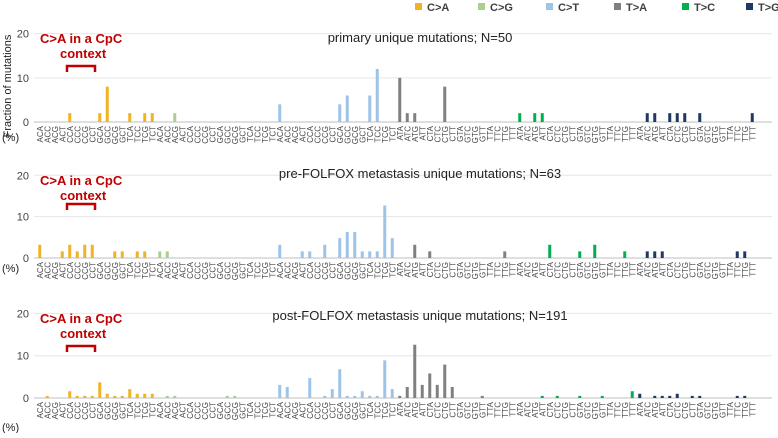  Describe the element at coordinates (77, 411) in the screenshot. I see `x-tick-label-2-5: CCC` at that location.